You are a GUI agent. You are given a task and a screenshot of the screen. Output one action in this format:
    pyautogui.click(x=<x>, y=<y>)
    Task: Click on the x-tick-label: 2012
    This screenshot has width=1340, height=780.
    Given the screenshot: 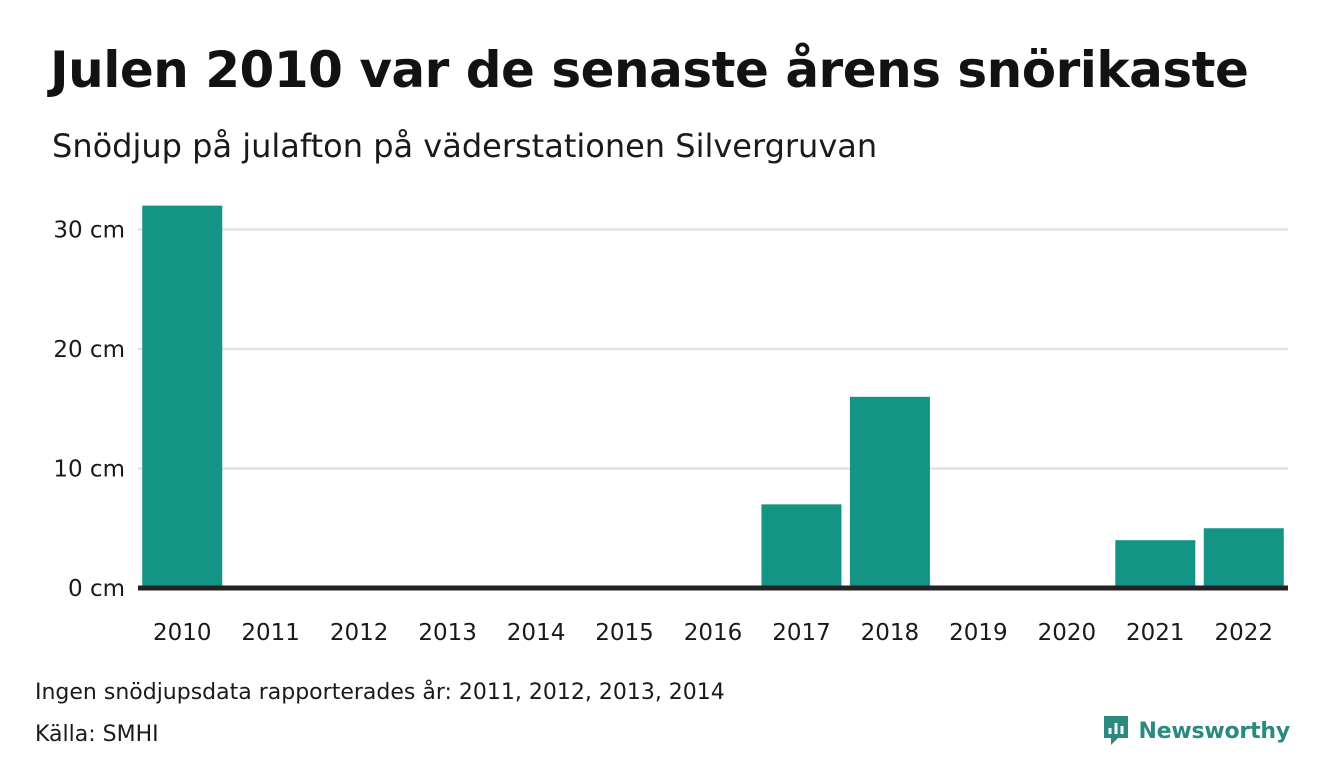 What is the action you would take?
    pyautogui.click(x=359, y=633)
    